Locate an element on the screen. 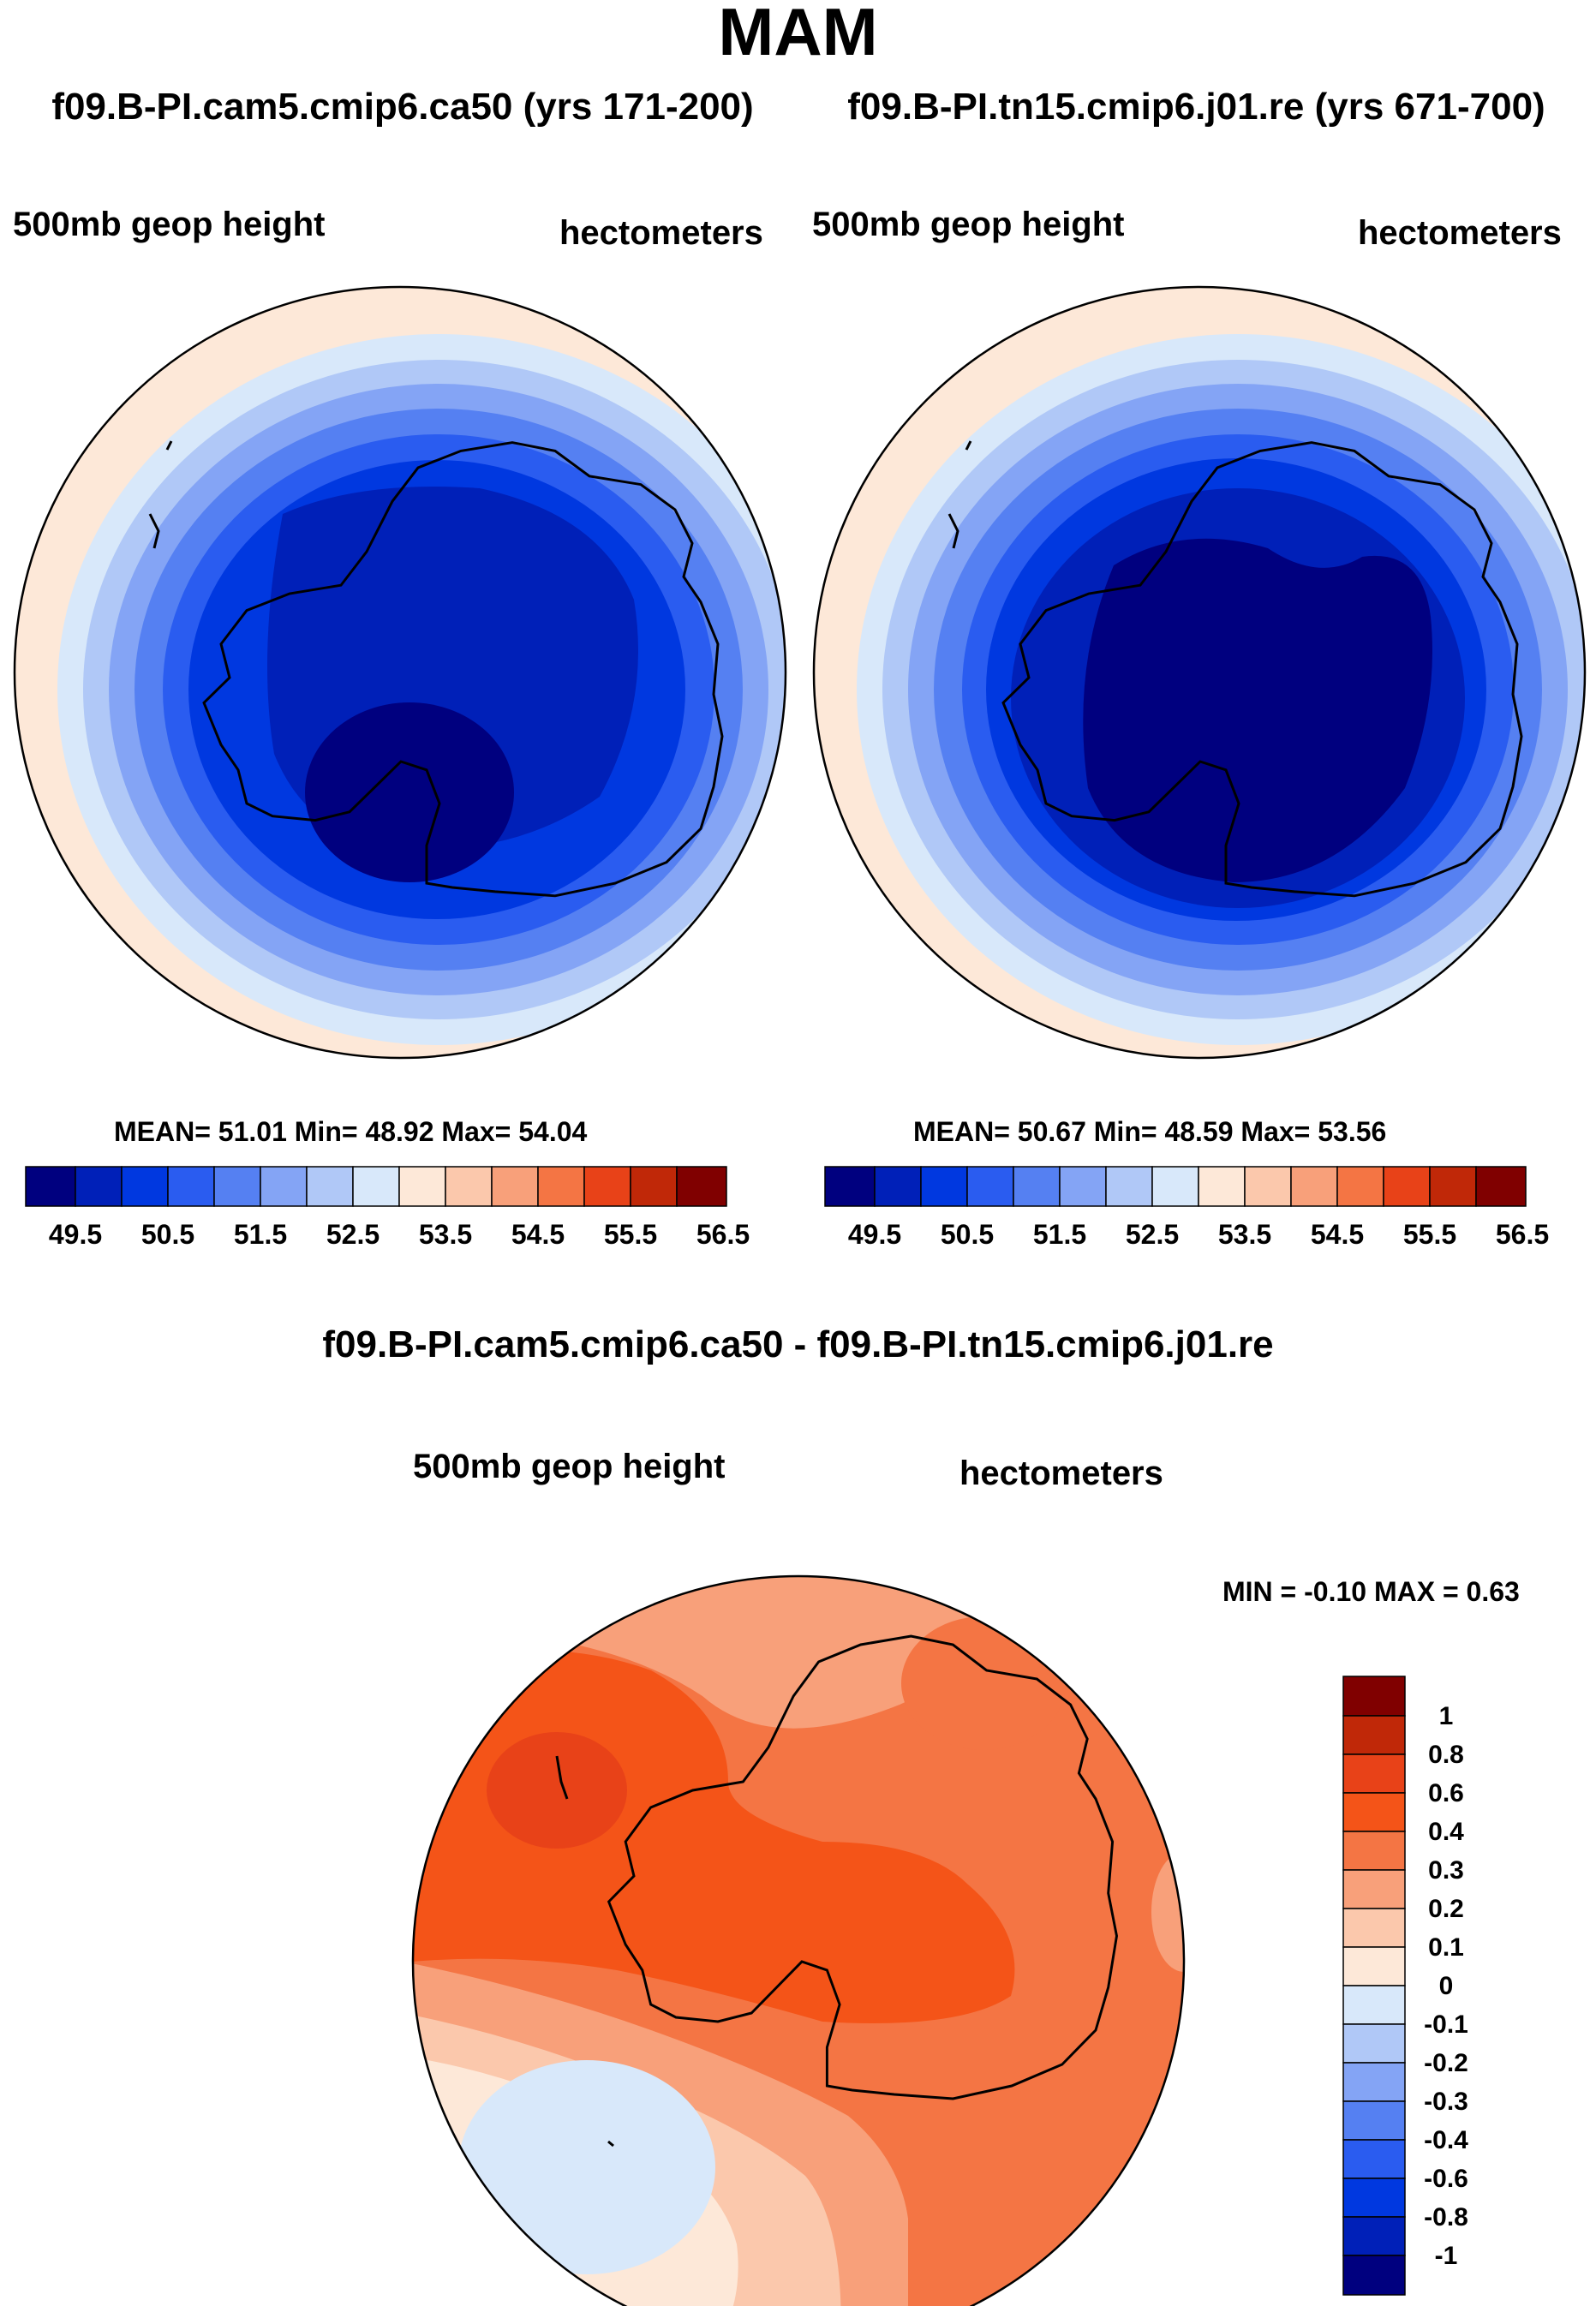 This screenshot has width=1596, height=2306. season-title: MAM is located at coordinates (798, 34).